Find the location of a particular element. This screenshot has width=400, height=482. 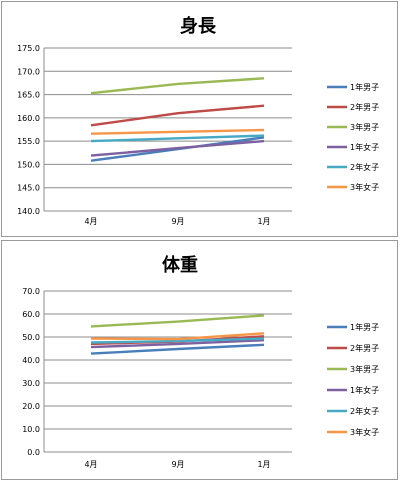

y-tick-label: 30.0 is located at coordinates (31, 383).